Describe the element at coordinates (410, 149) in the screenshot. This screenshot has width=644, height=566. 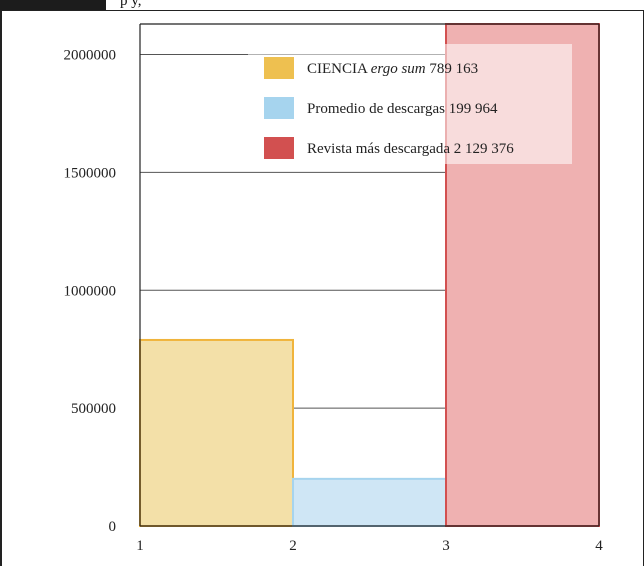
I see `legend-label-3: Revista más descargada 2 129 376` at that location.